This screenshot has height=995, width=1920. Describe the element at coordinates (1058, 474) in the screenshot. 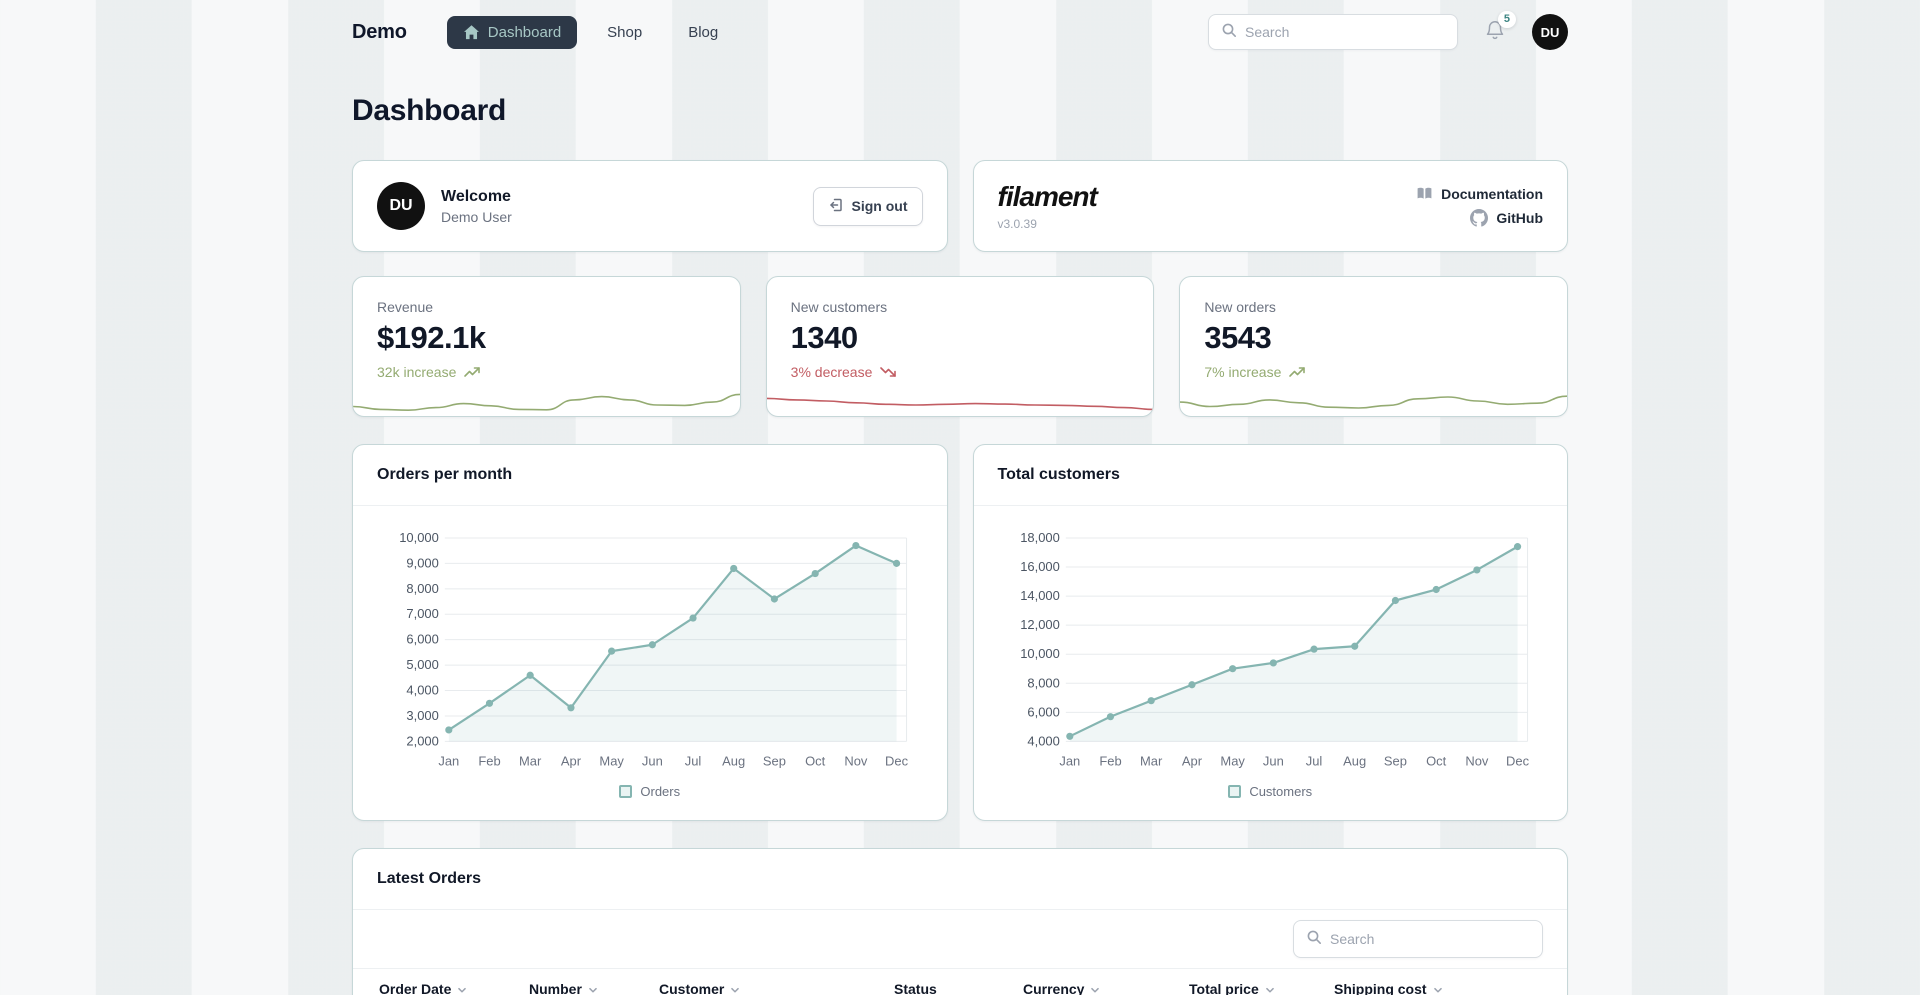

I see `chart-title: Total customers` at that location.